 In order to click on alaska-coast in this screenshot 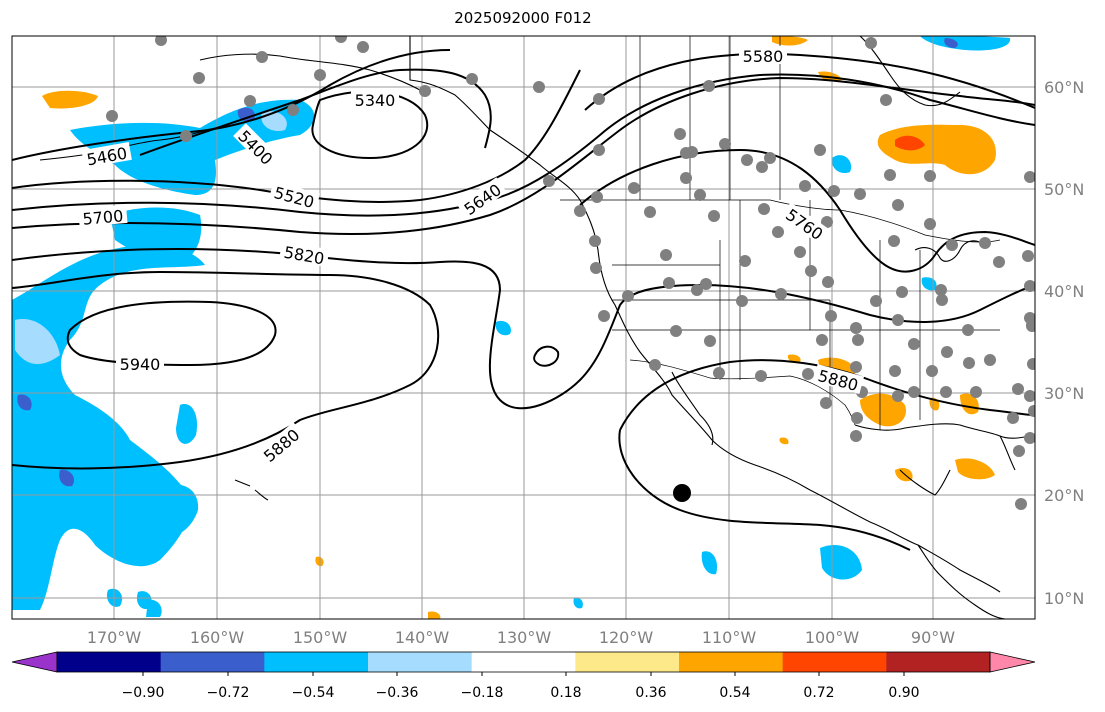, I will do `click(310, 72)`.